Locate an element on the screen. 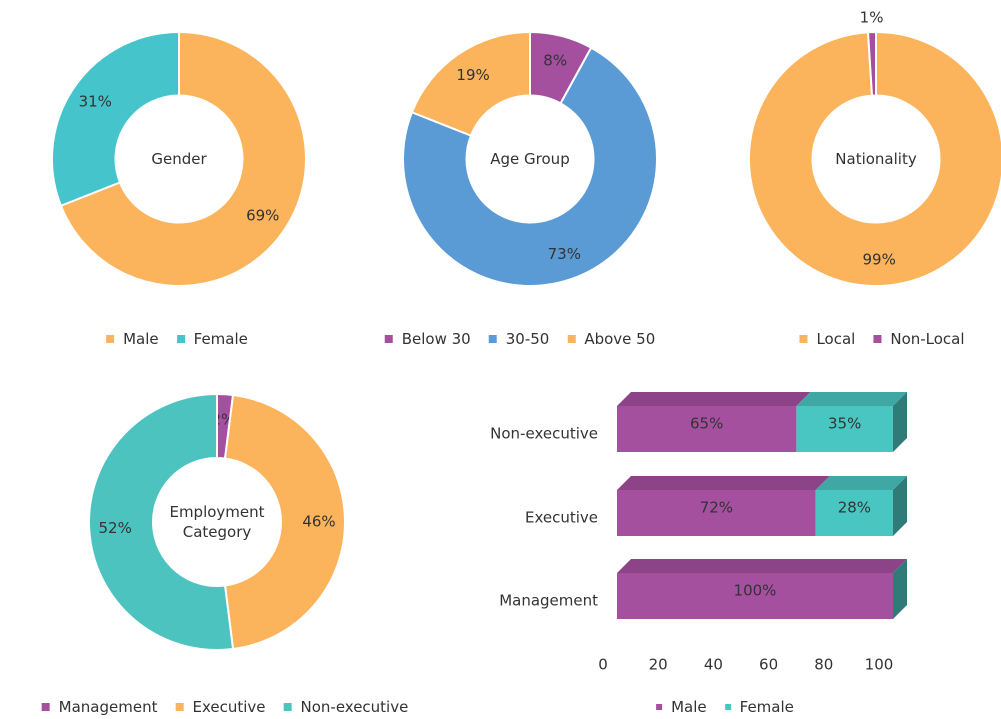 The image size is (1001, 719). slice-label: 46% is located at coordinates (318, 522).